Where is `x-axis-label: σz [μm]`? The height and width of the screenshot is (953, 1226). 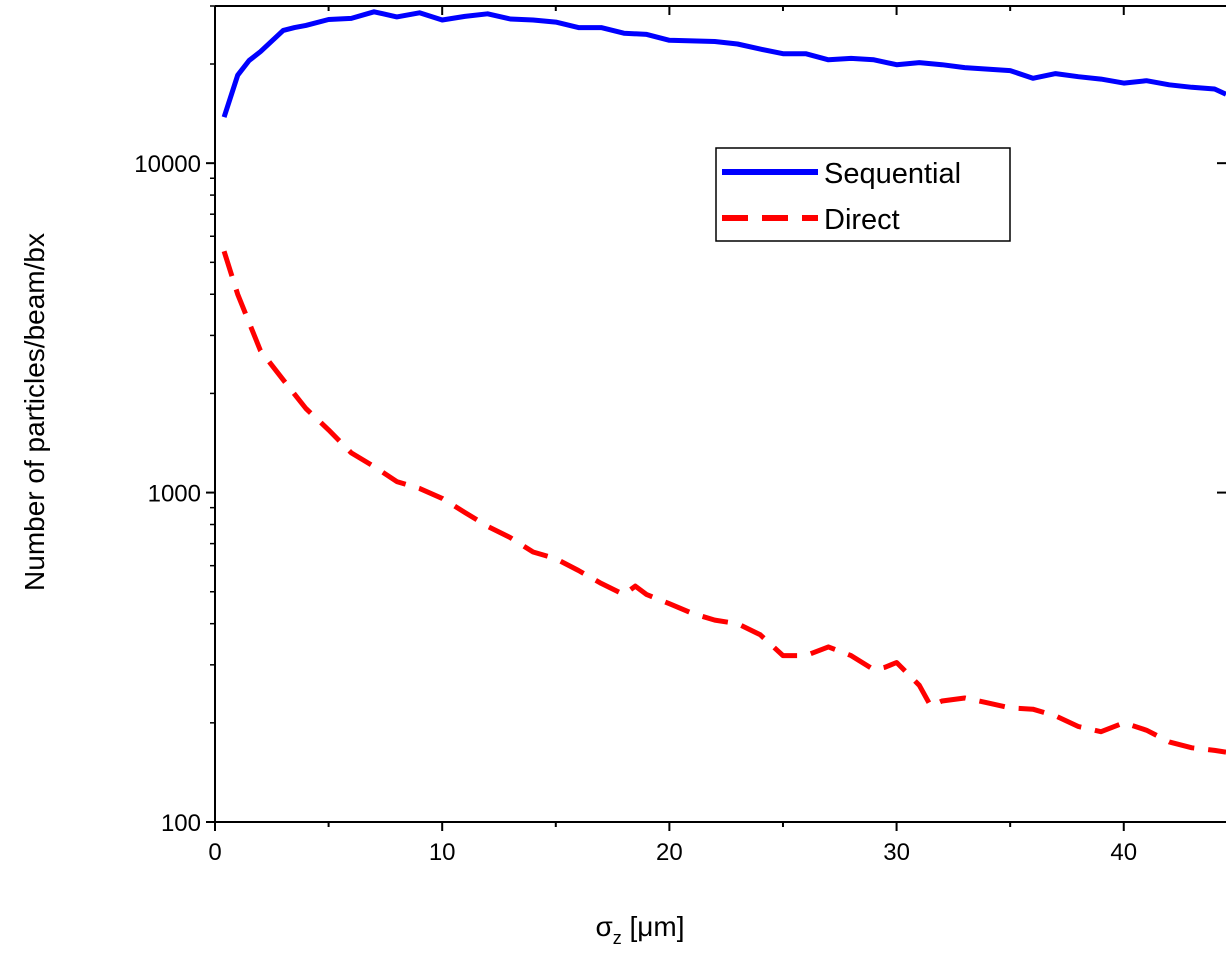 x-axis-label: σz [μm] is located at coordinates (639, 929).